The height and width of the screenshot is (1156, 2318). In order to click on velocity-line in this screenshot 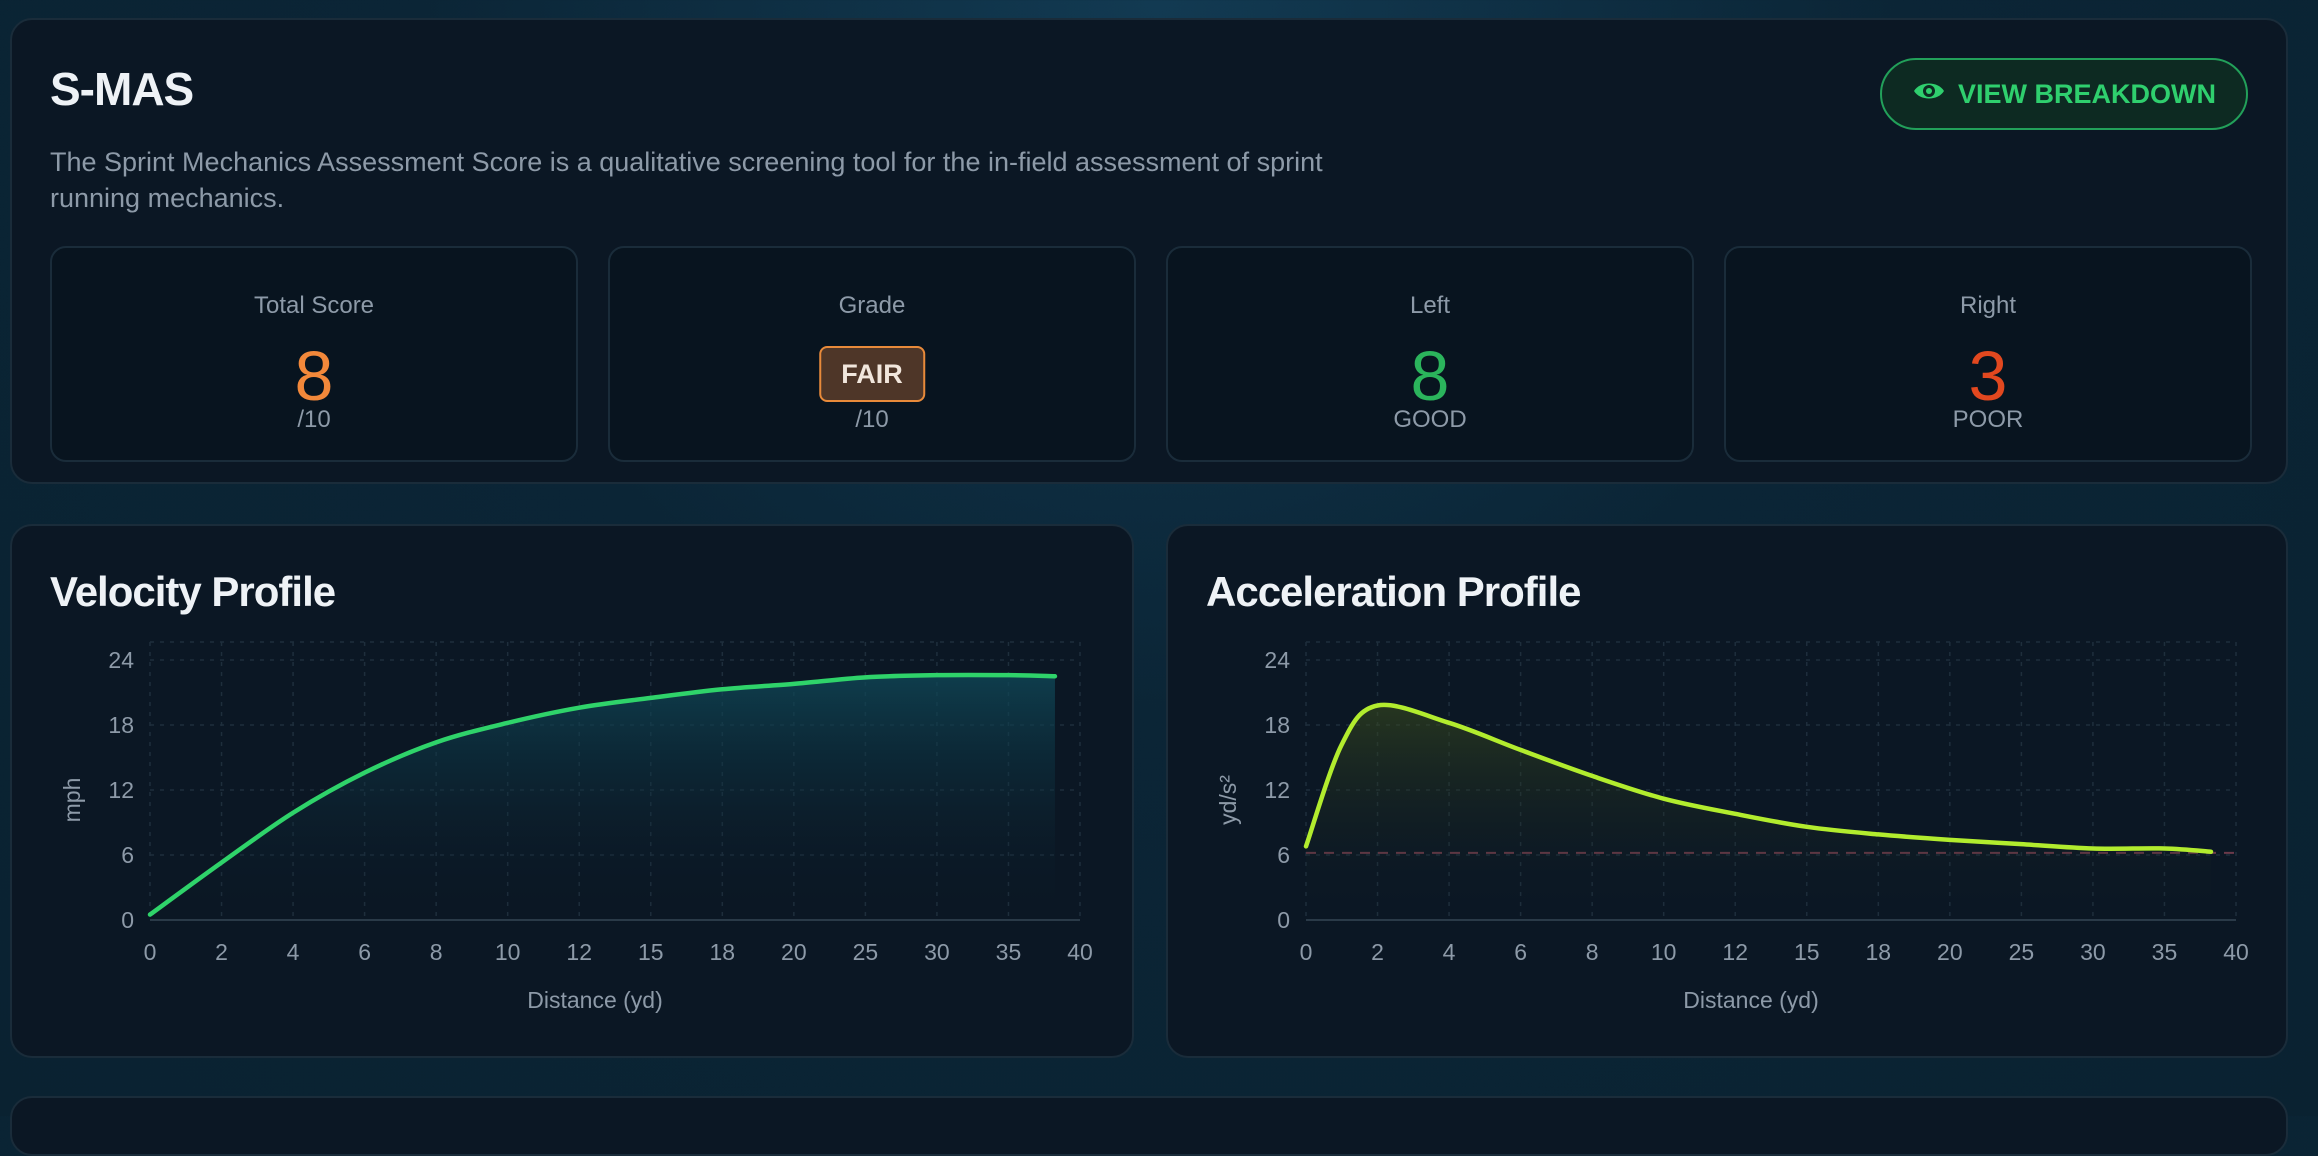, I will do `click(602, 794)`.